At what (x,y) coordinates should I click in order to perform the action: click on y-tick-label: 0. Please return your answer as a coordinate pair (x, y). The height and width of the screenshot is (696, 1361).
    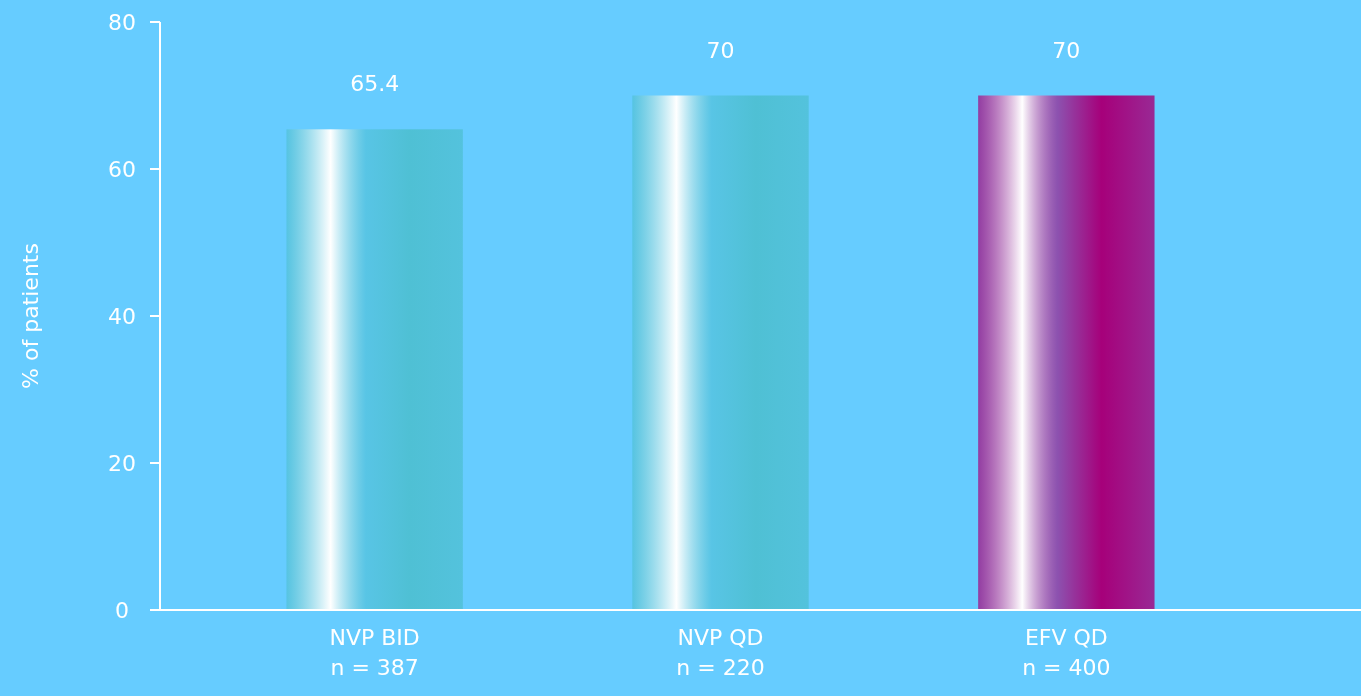
    Looking at the image, I should click on (122, 610).